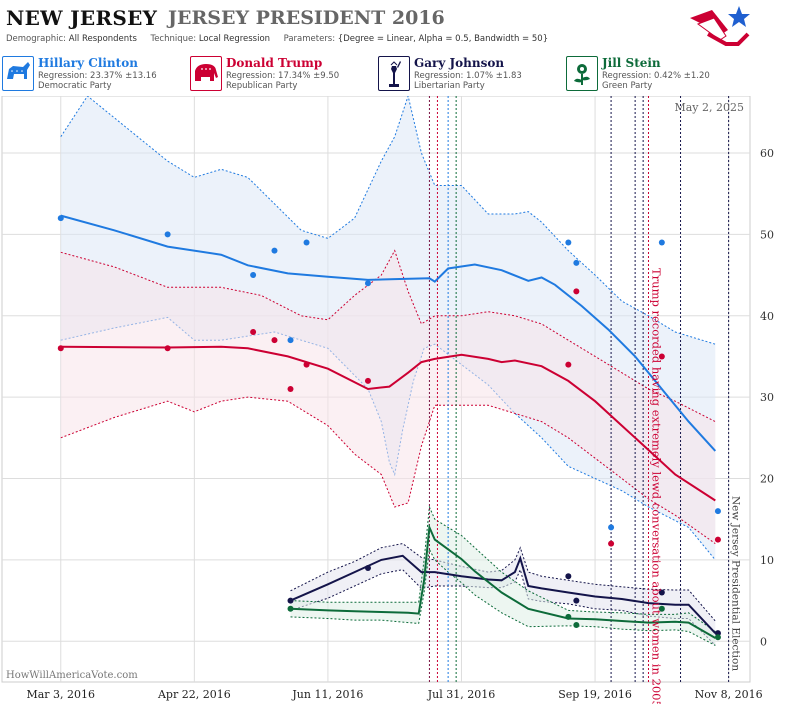  What do you see at coordinates (88, 63) in the screenshot?
I see `candidate-name: Hillary Clinton` at bounding box center [88, 63].